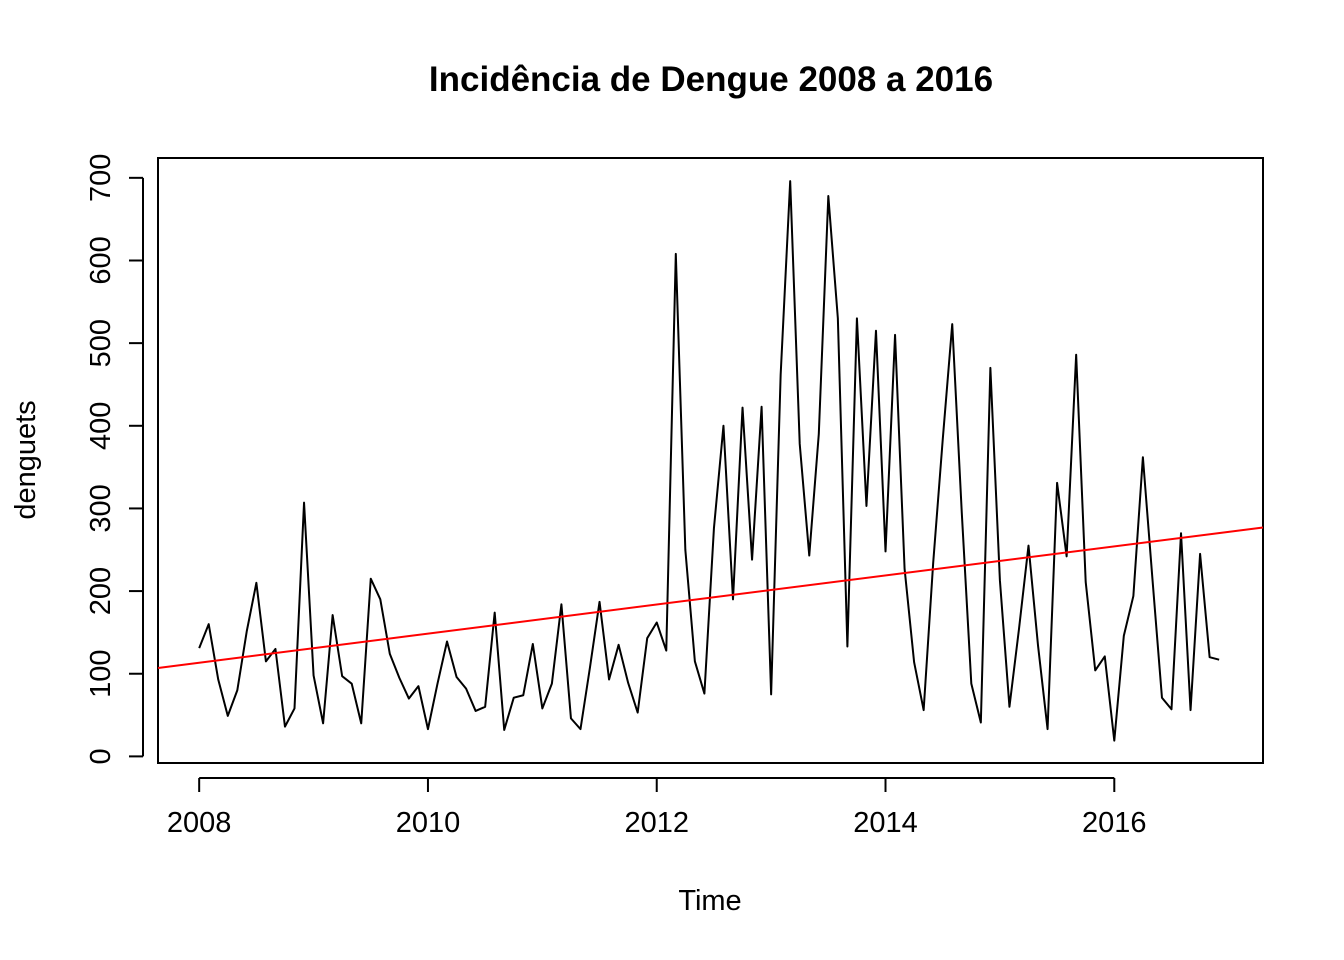  What do you see at coordinates (101, 756) in the screenshot?
I see `y-tick-label: 0` at bounding box center [101, 756].